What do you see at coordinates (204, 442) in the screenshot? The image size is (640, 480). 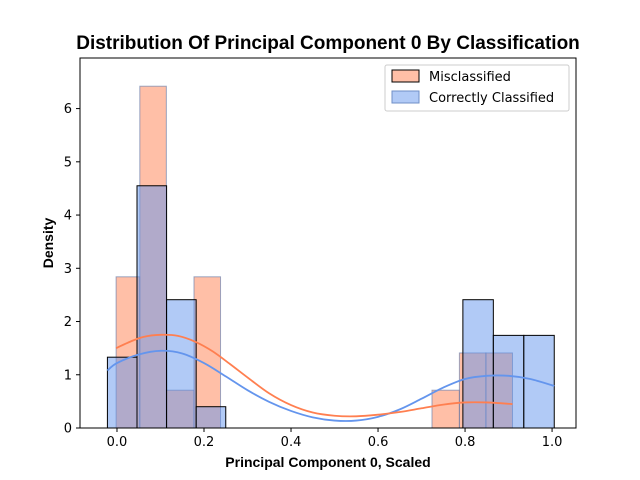 I see `x-tick-label: 0.2` at bounding box center [204, 442].